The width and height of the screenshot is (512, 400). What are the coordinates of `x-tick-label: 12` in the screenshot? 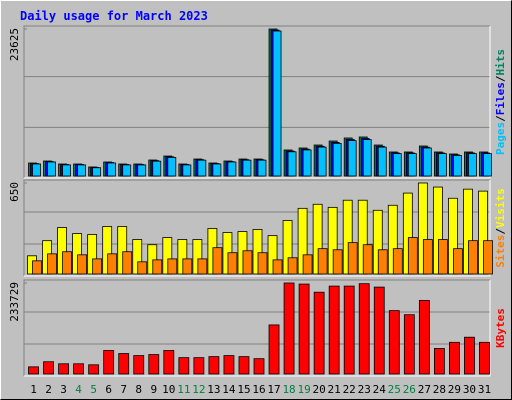 It's located at (198, 389).